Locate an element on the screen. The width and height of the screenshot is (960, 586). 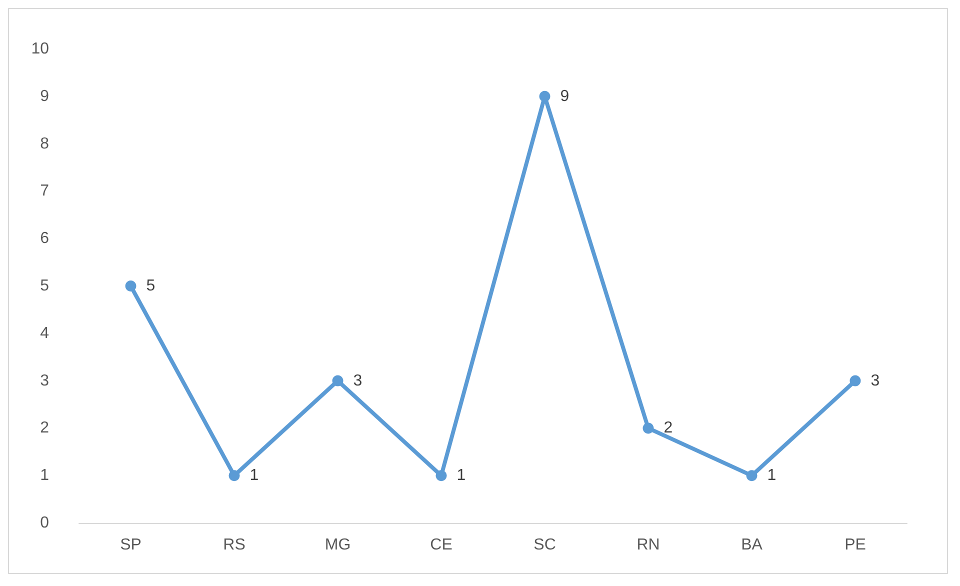
y-tick-label: 4 is located at coordinates (45, 333).